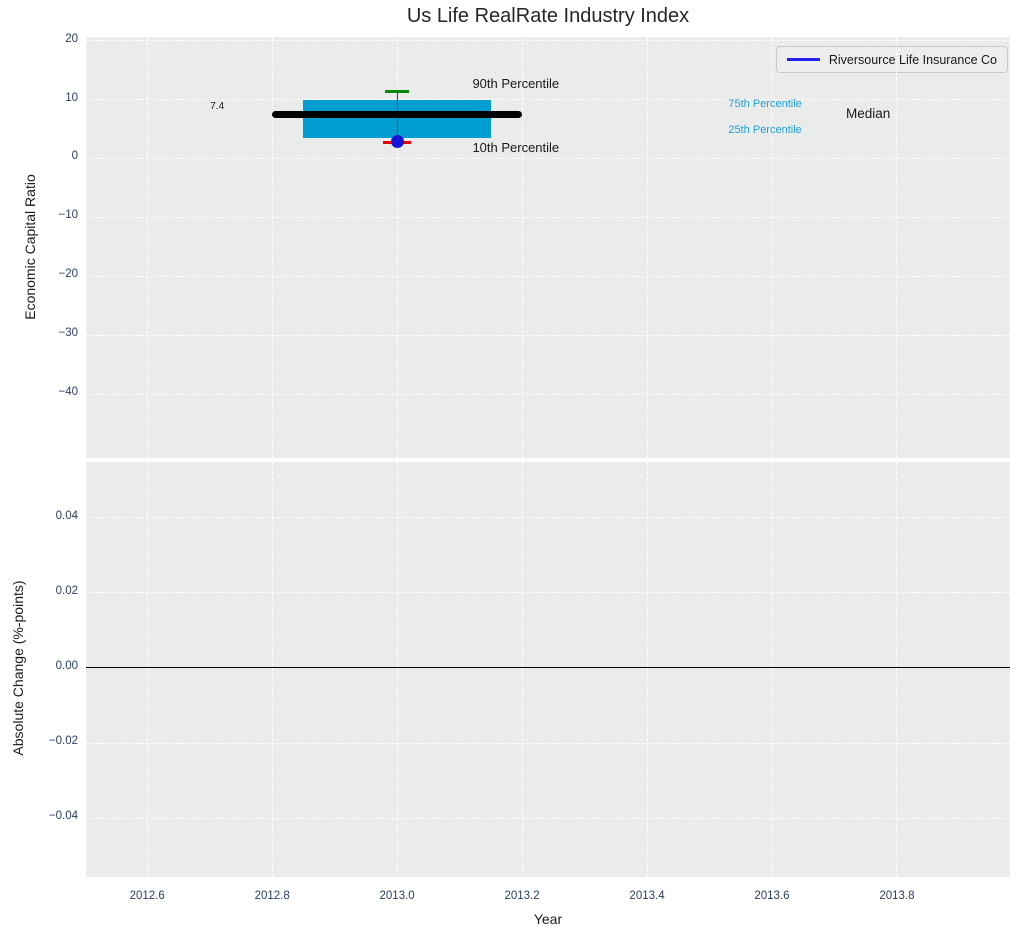  What do you see at coordinates (868, 114) in the screenshot?
I see `median-annotation: Median` at bounding box center [868, 114].